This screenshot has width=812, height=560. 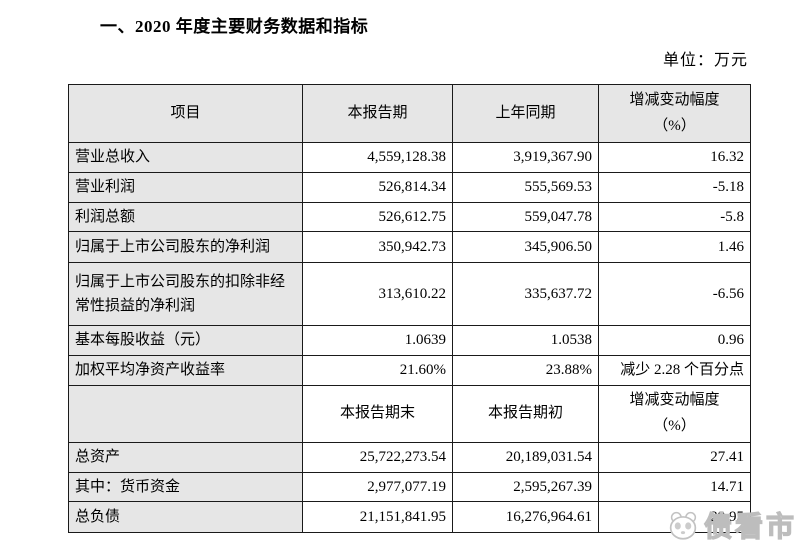 I want to click on column-header-change-pct: 增减变动幅度 （%）, so click(x=674, y=113).